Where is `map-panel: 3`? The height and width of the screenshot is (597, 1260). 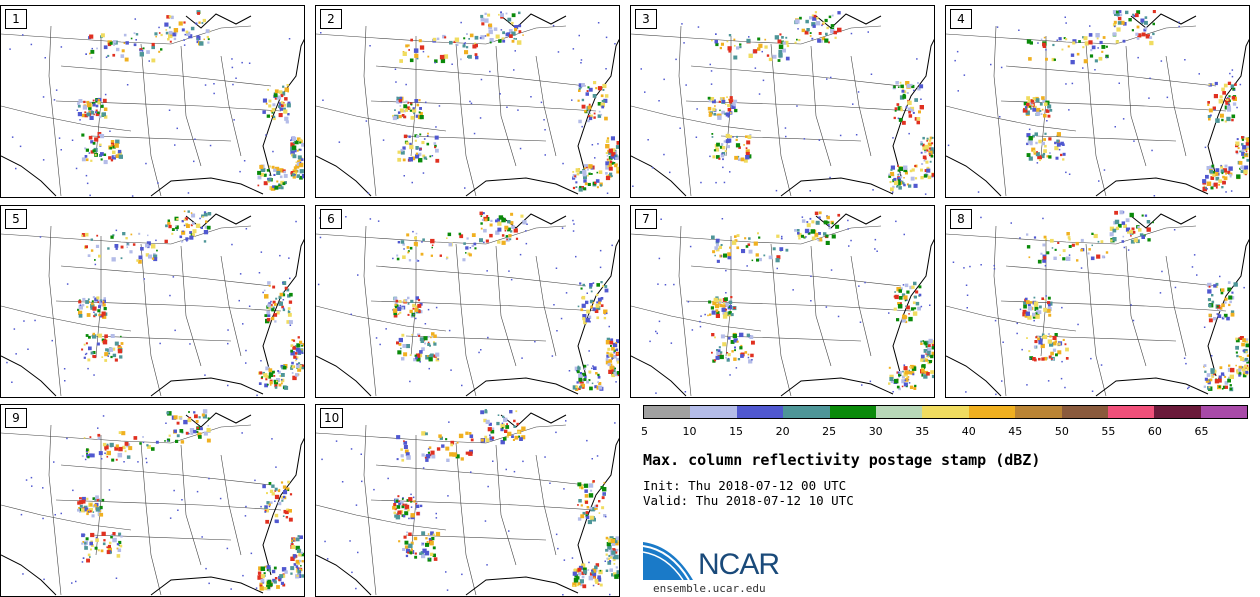 map-panel: 3 is located at coordinates (782, 101).